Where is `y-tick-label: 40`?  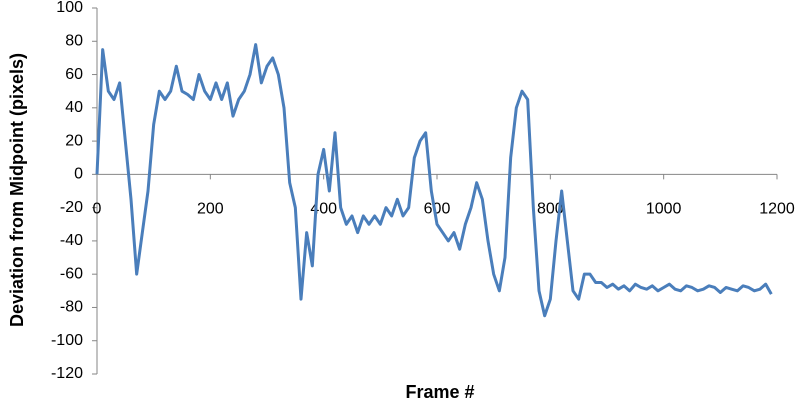
y-tick-label: 40 is located at coordinates (74, 107).